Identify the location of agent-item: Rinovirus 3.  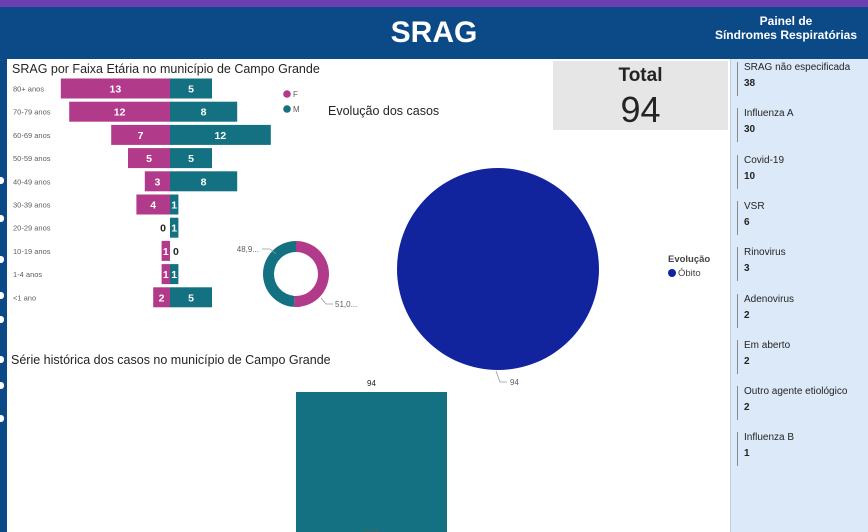
(801, 264).